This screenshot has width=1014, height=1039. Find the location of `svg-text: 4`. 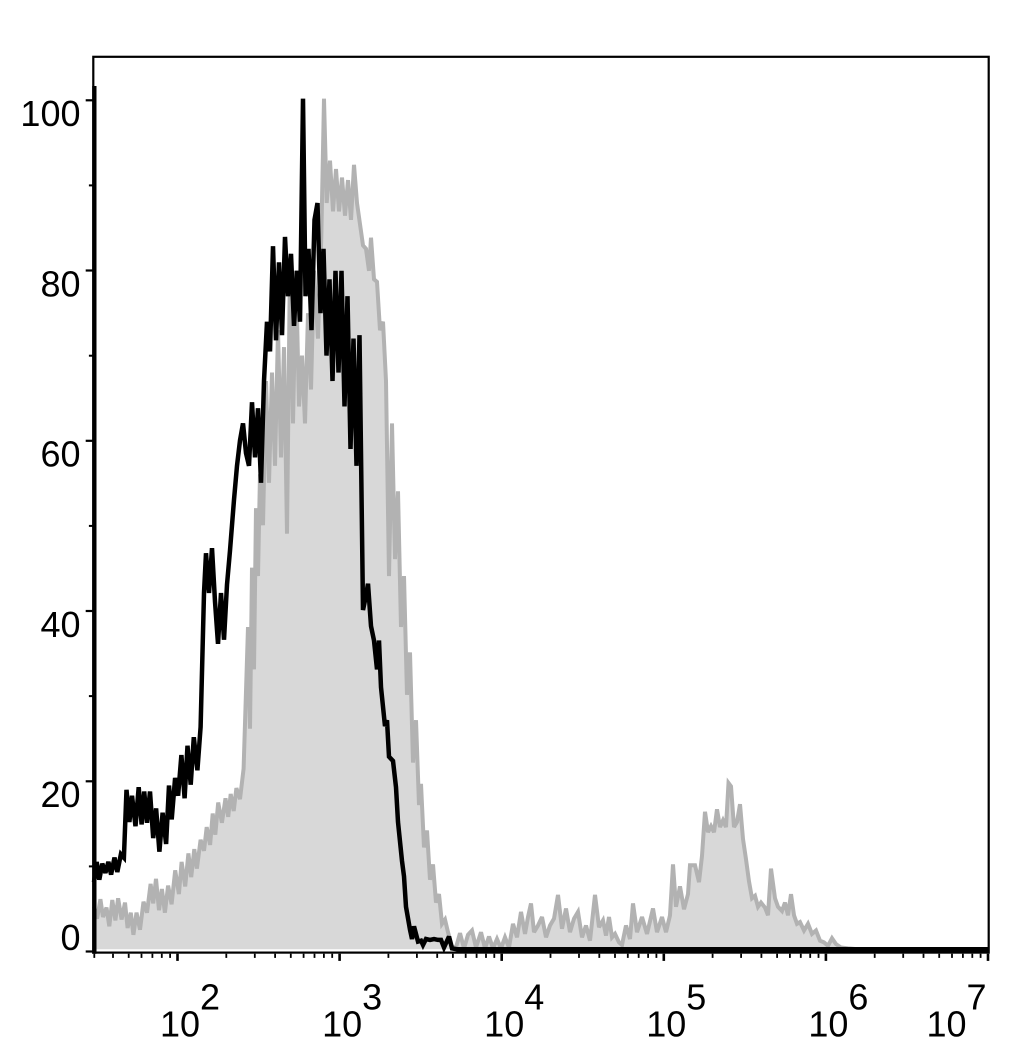

svg-text: 4 is located at coordinates (534, 997).